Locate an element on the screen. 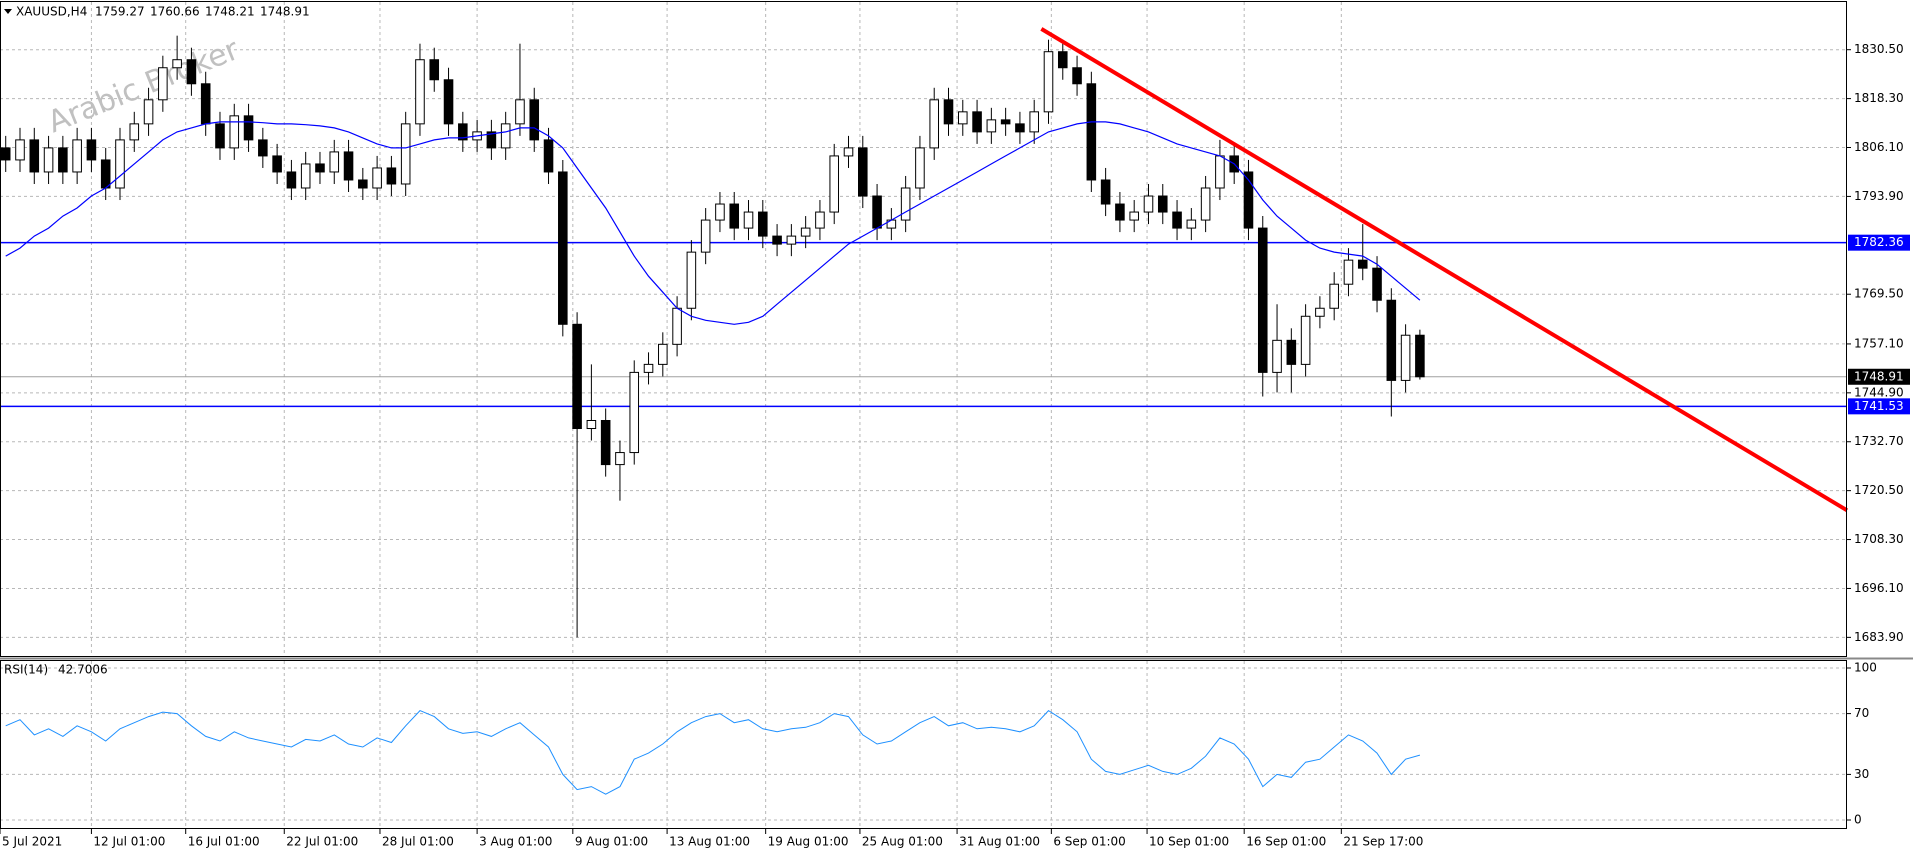  menu-arrow is located at coordinates (8, 11).